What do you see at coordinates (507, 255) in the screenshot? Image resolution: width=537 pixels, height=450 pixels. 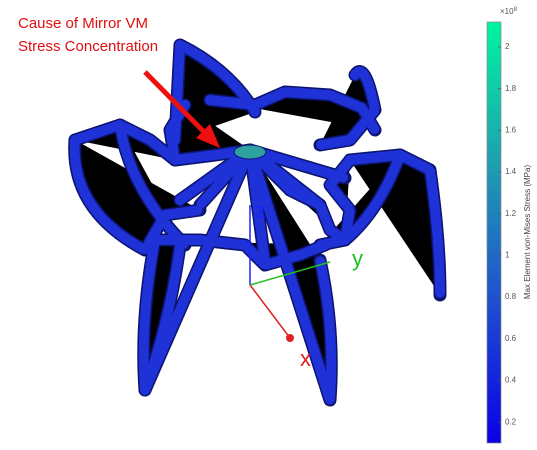 I see `colorbar-tick-label: 1` at bounding box center [507, 255].